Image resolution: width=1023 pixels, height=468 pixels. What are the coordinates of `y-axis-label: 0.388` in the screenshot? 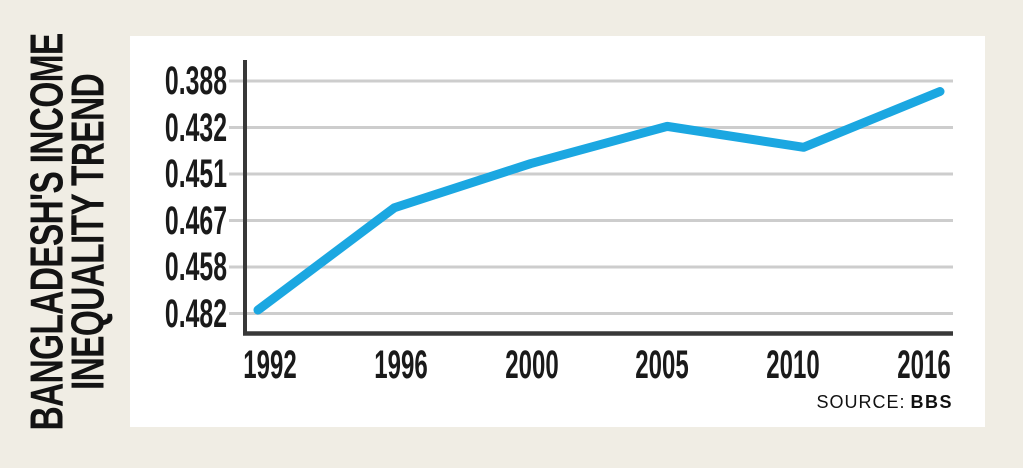 It's located at (195, 81).